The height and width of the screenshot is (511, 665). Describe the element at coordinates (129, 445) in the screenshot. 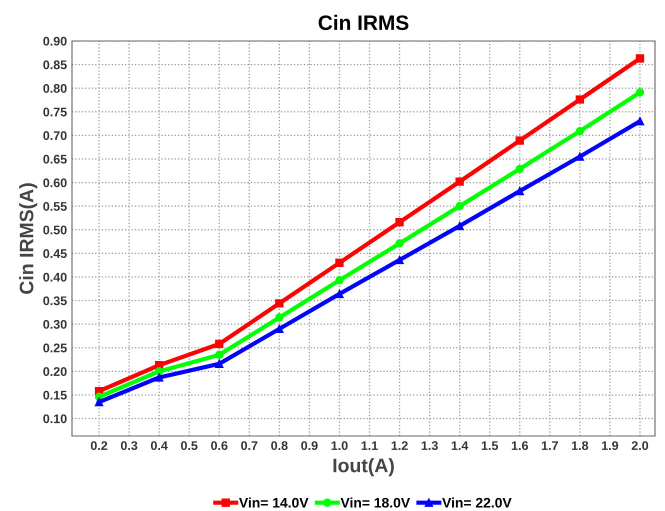

I see `x-tick-label: 0.3` at that location.